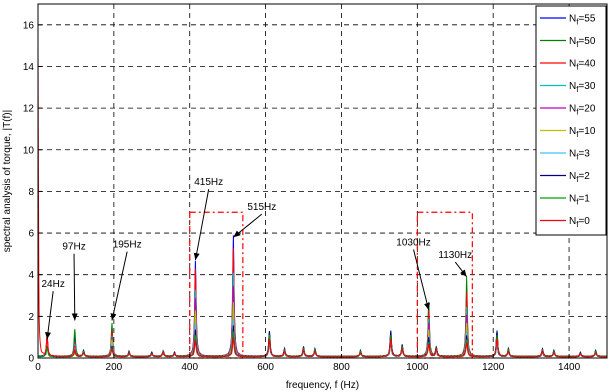 The width and height of the screenshot is (613, 392). What do you see at coordinates (31, 234) in the screenshot?
I see `y-tick-label: 6` at bounding box center [31, 234].